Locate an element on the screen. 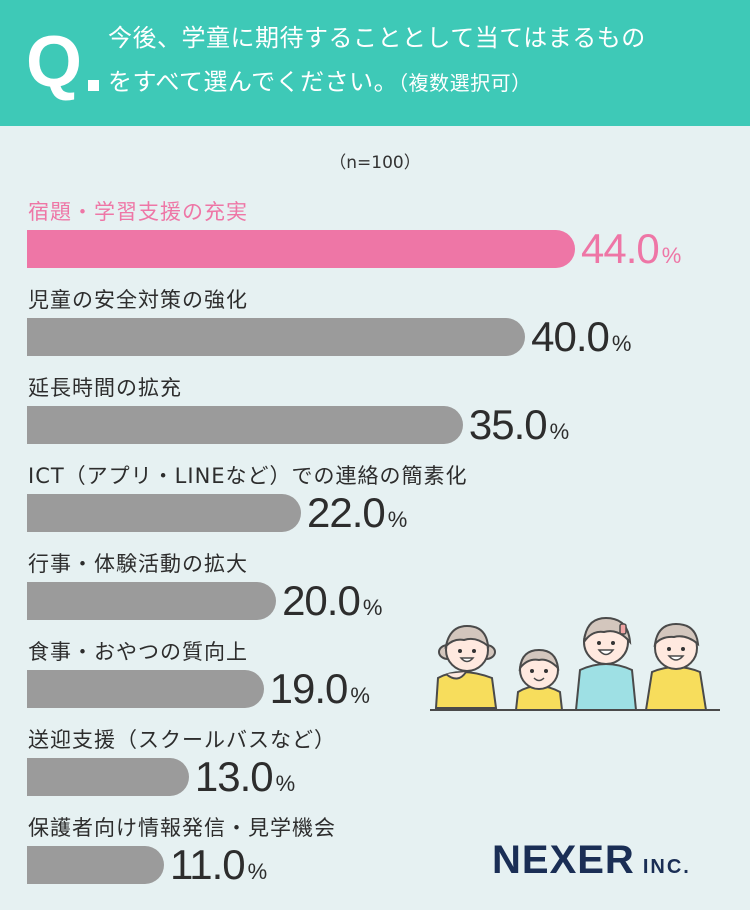 Image resolution: width=750 pixels, height=910 pixels. question-text-main: をすべて選んでください。 is located at coordinates (253, 82).